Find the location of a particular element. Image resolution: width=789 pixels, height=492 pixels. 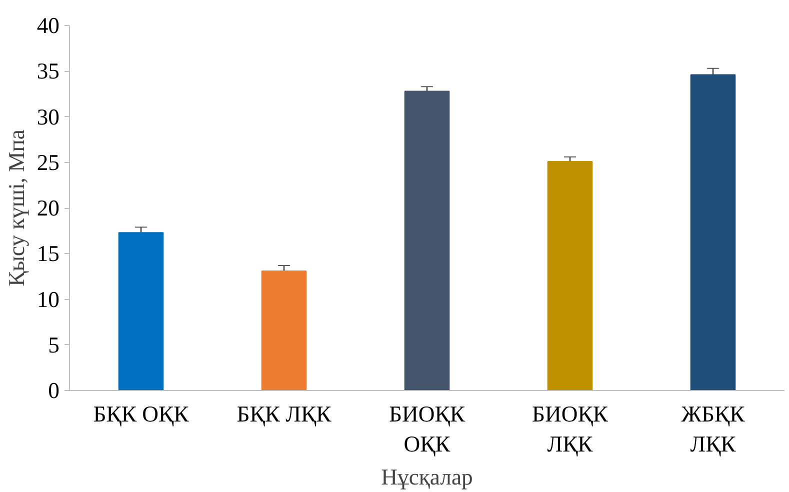

y-tick-label: 30 is located at coordinates (48, 117).